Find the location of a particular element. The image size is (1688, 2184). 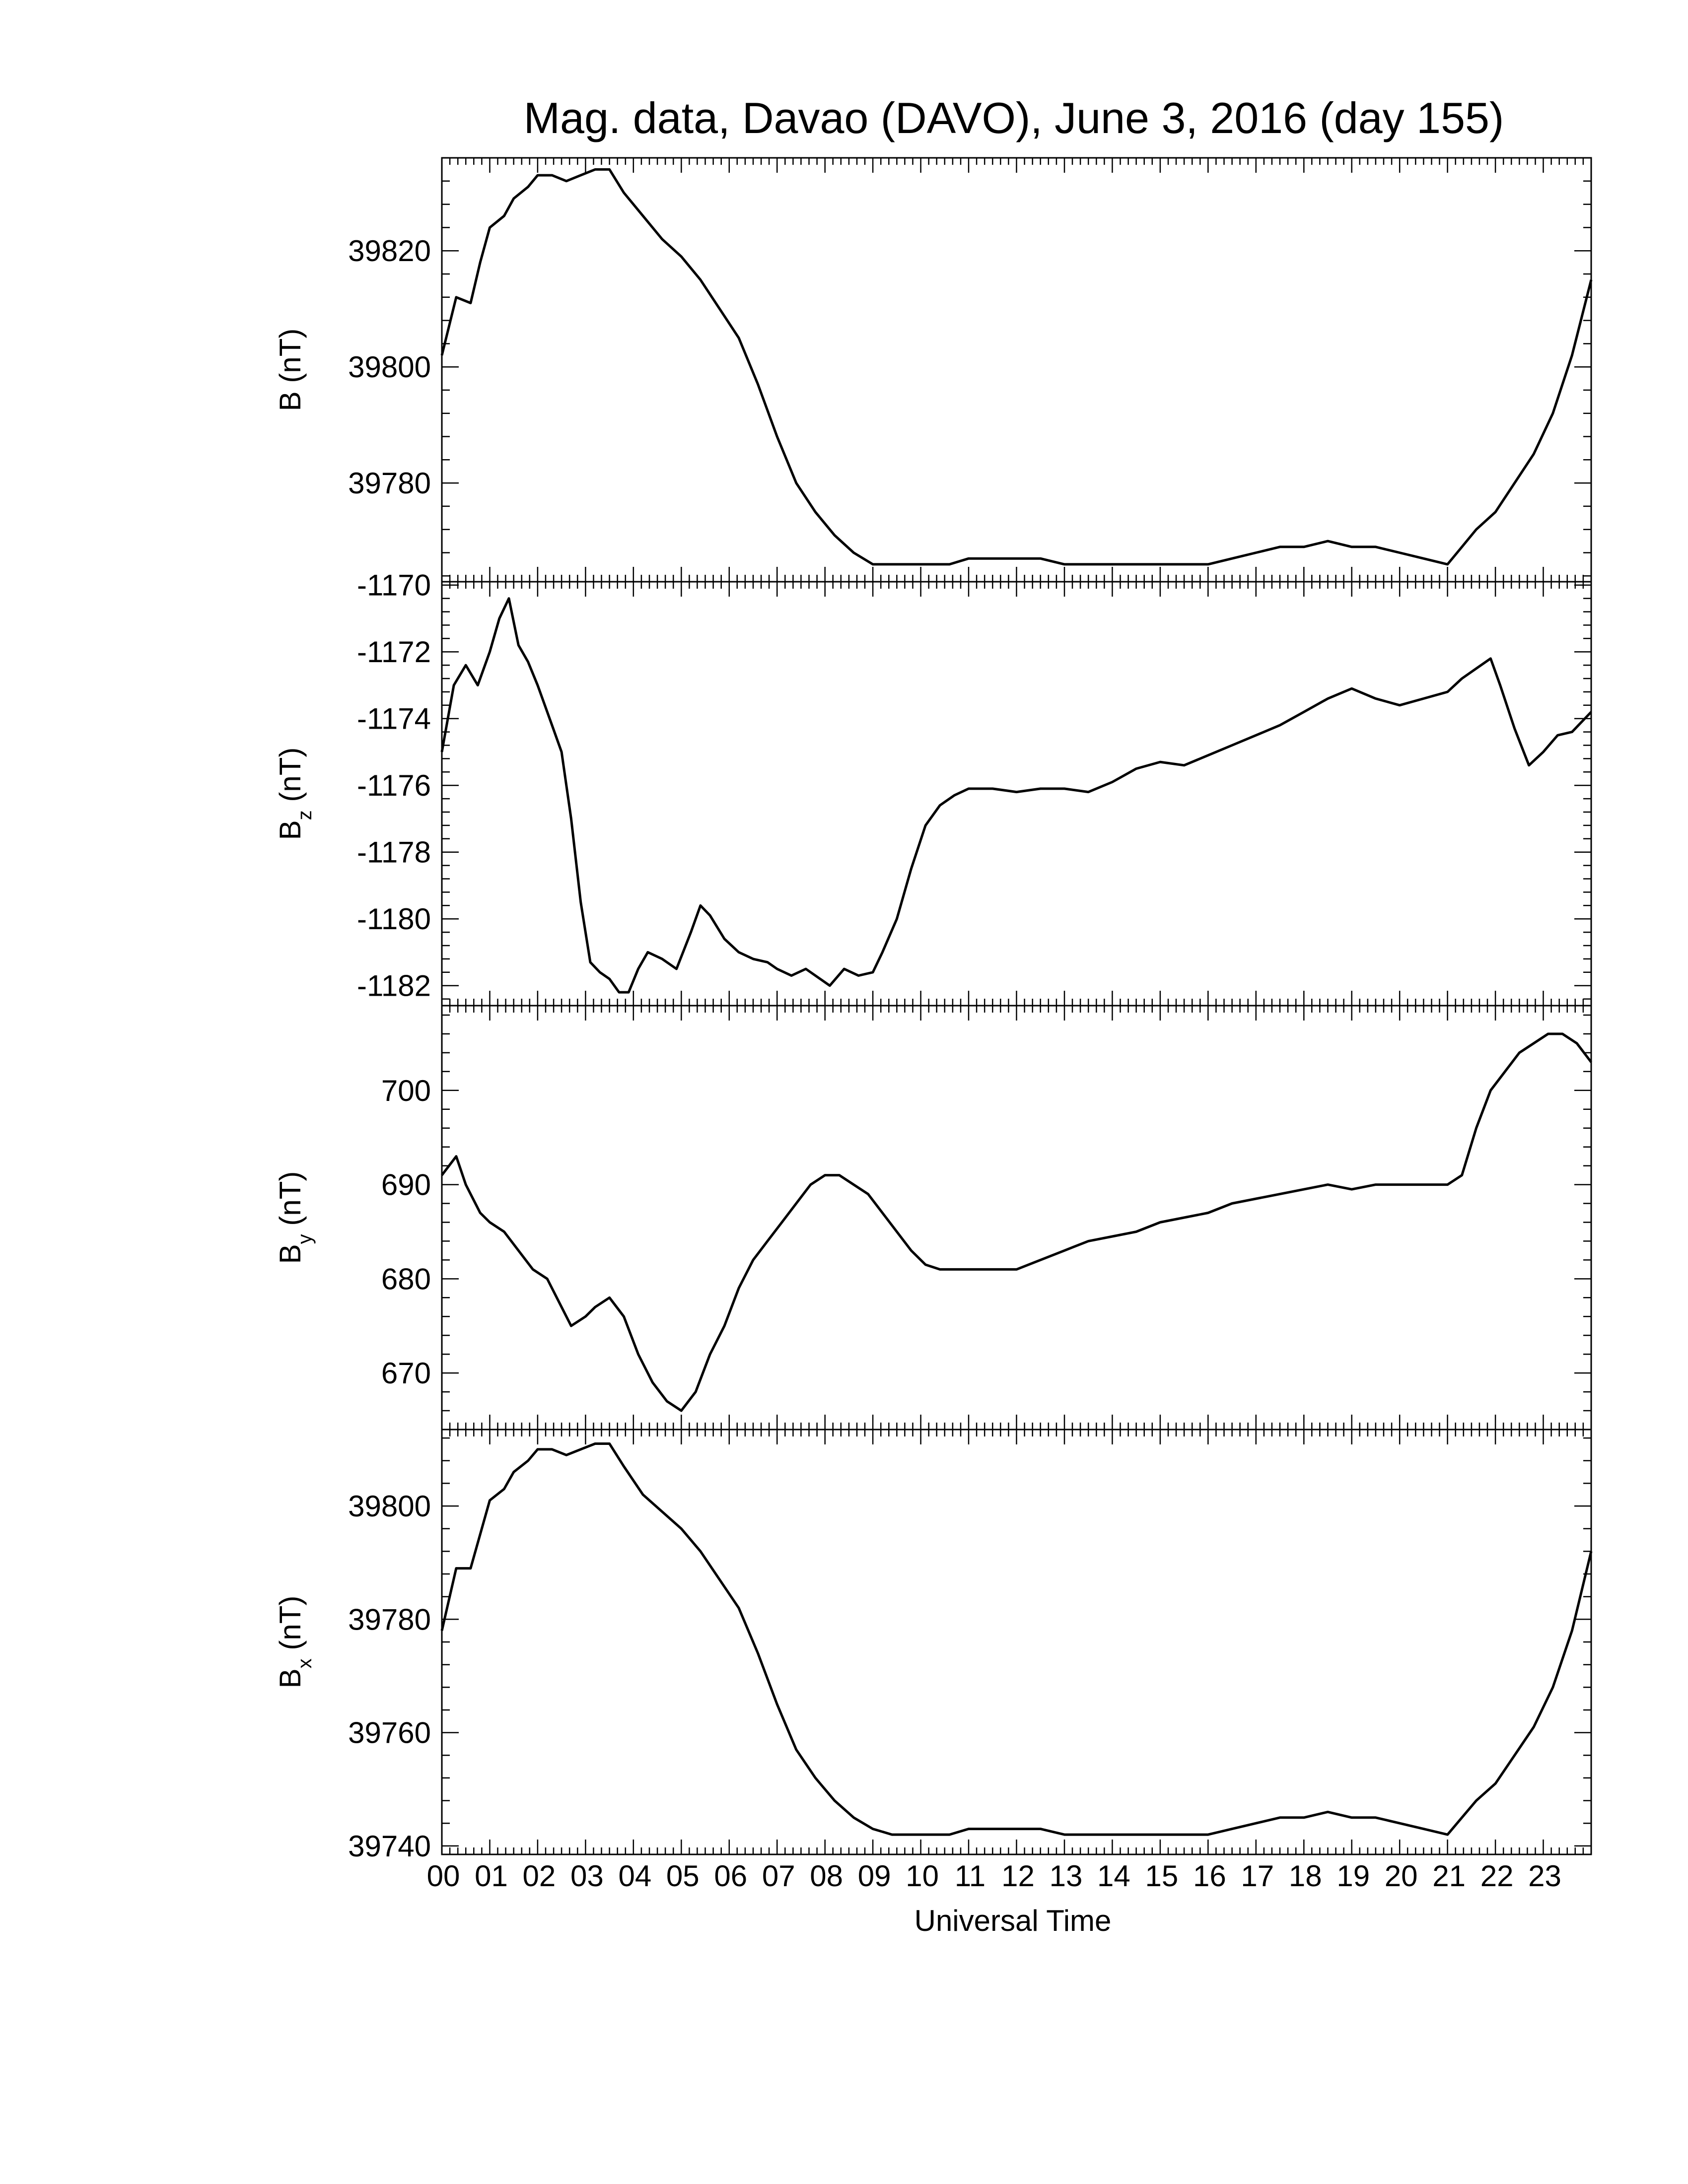

x-tick-label: 14 is located at coordinates (1113, 1876).